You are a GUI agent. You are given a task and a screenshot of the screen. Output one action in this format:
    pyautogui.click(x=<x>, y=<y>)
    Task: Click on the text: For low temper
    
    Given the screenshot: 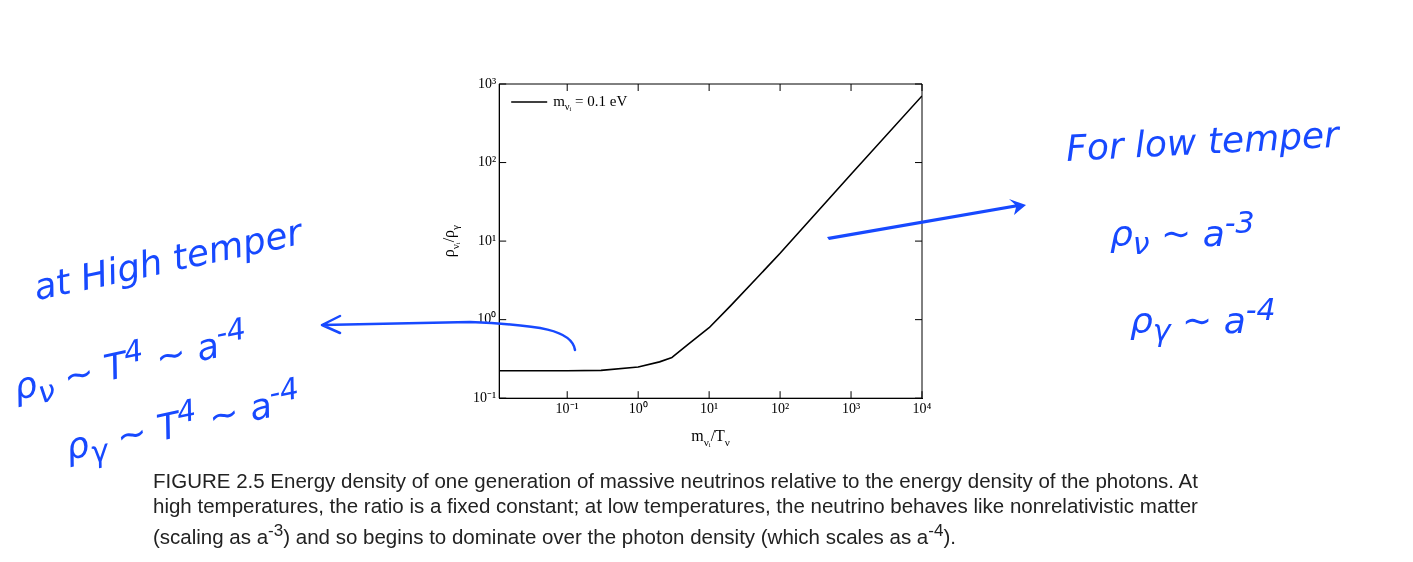 What is the action you would take?
    pyautogui.click(x=1202, y=141)
    